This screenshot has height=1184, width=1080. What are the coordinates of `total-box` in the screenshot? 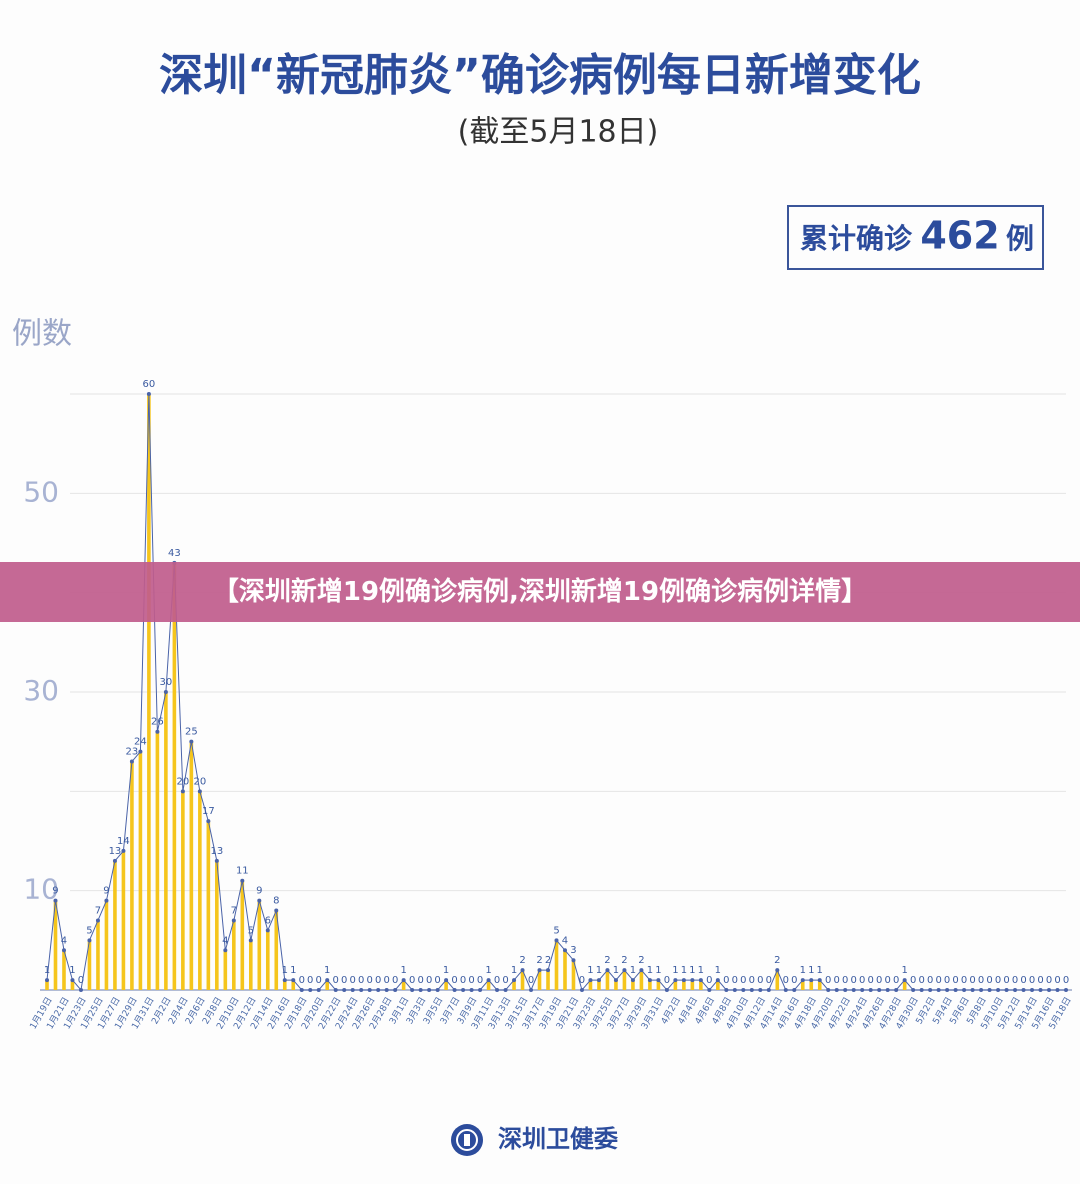 It's located at (915, 237).